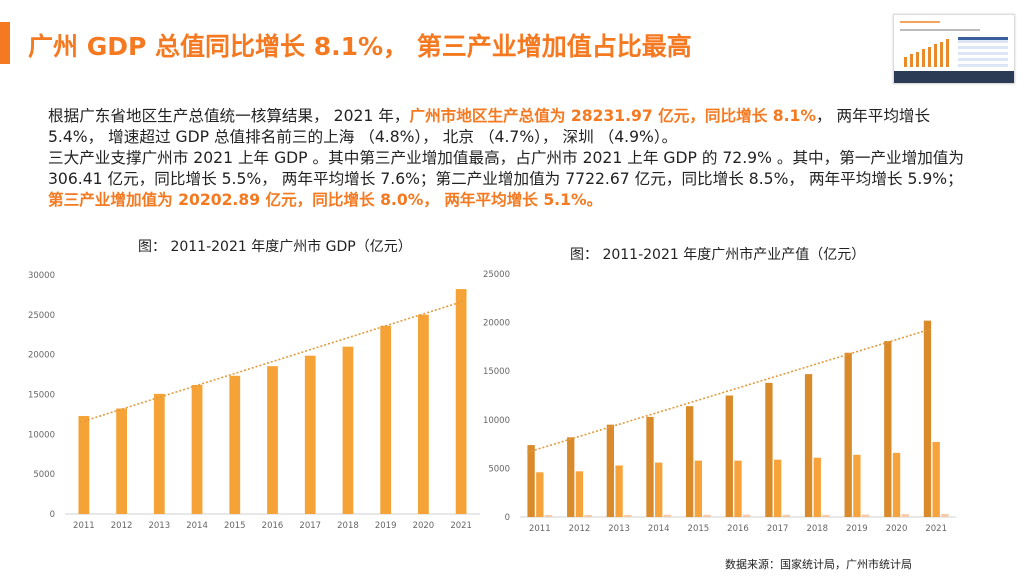 Image resolution: width=1024 pixels, height=576 pixels. What do you see at coordinates (41, 276) in the screenshot?
I see `y-tick-label: 30000` at bounding box center [41, 276].